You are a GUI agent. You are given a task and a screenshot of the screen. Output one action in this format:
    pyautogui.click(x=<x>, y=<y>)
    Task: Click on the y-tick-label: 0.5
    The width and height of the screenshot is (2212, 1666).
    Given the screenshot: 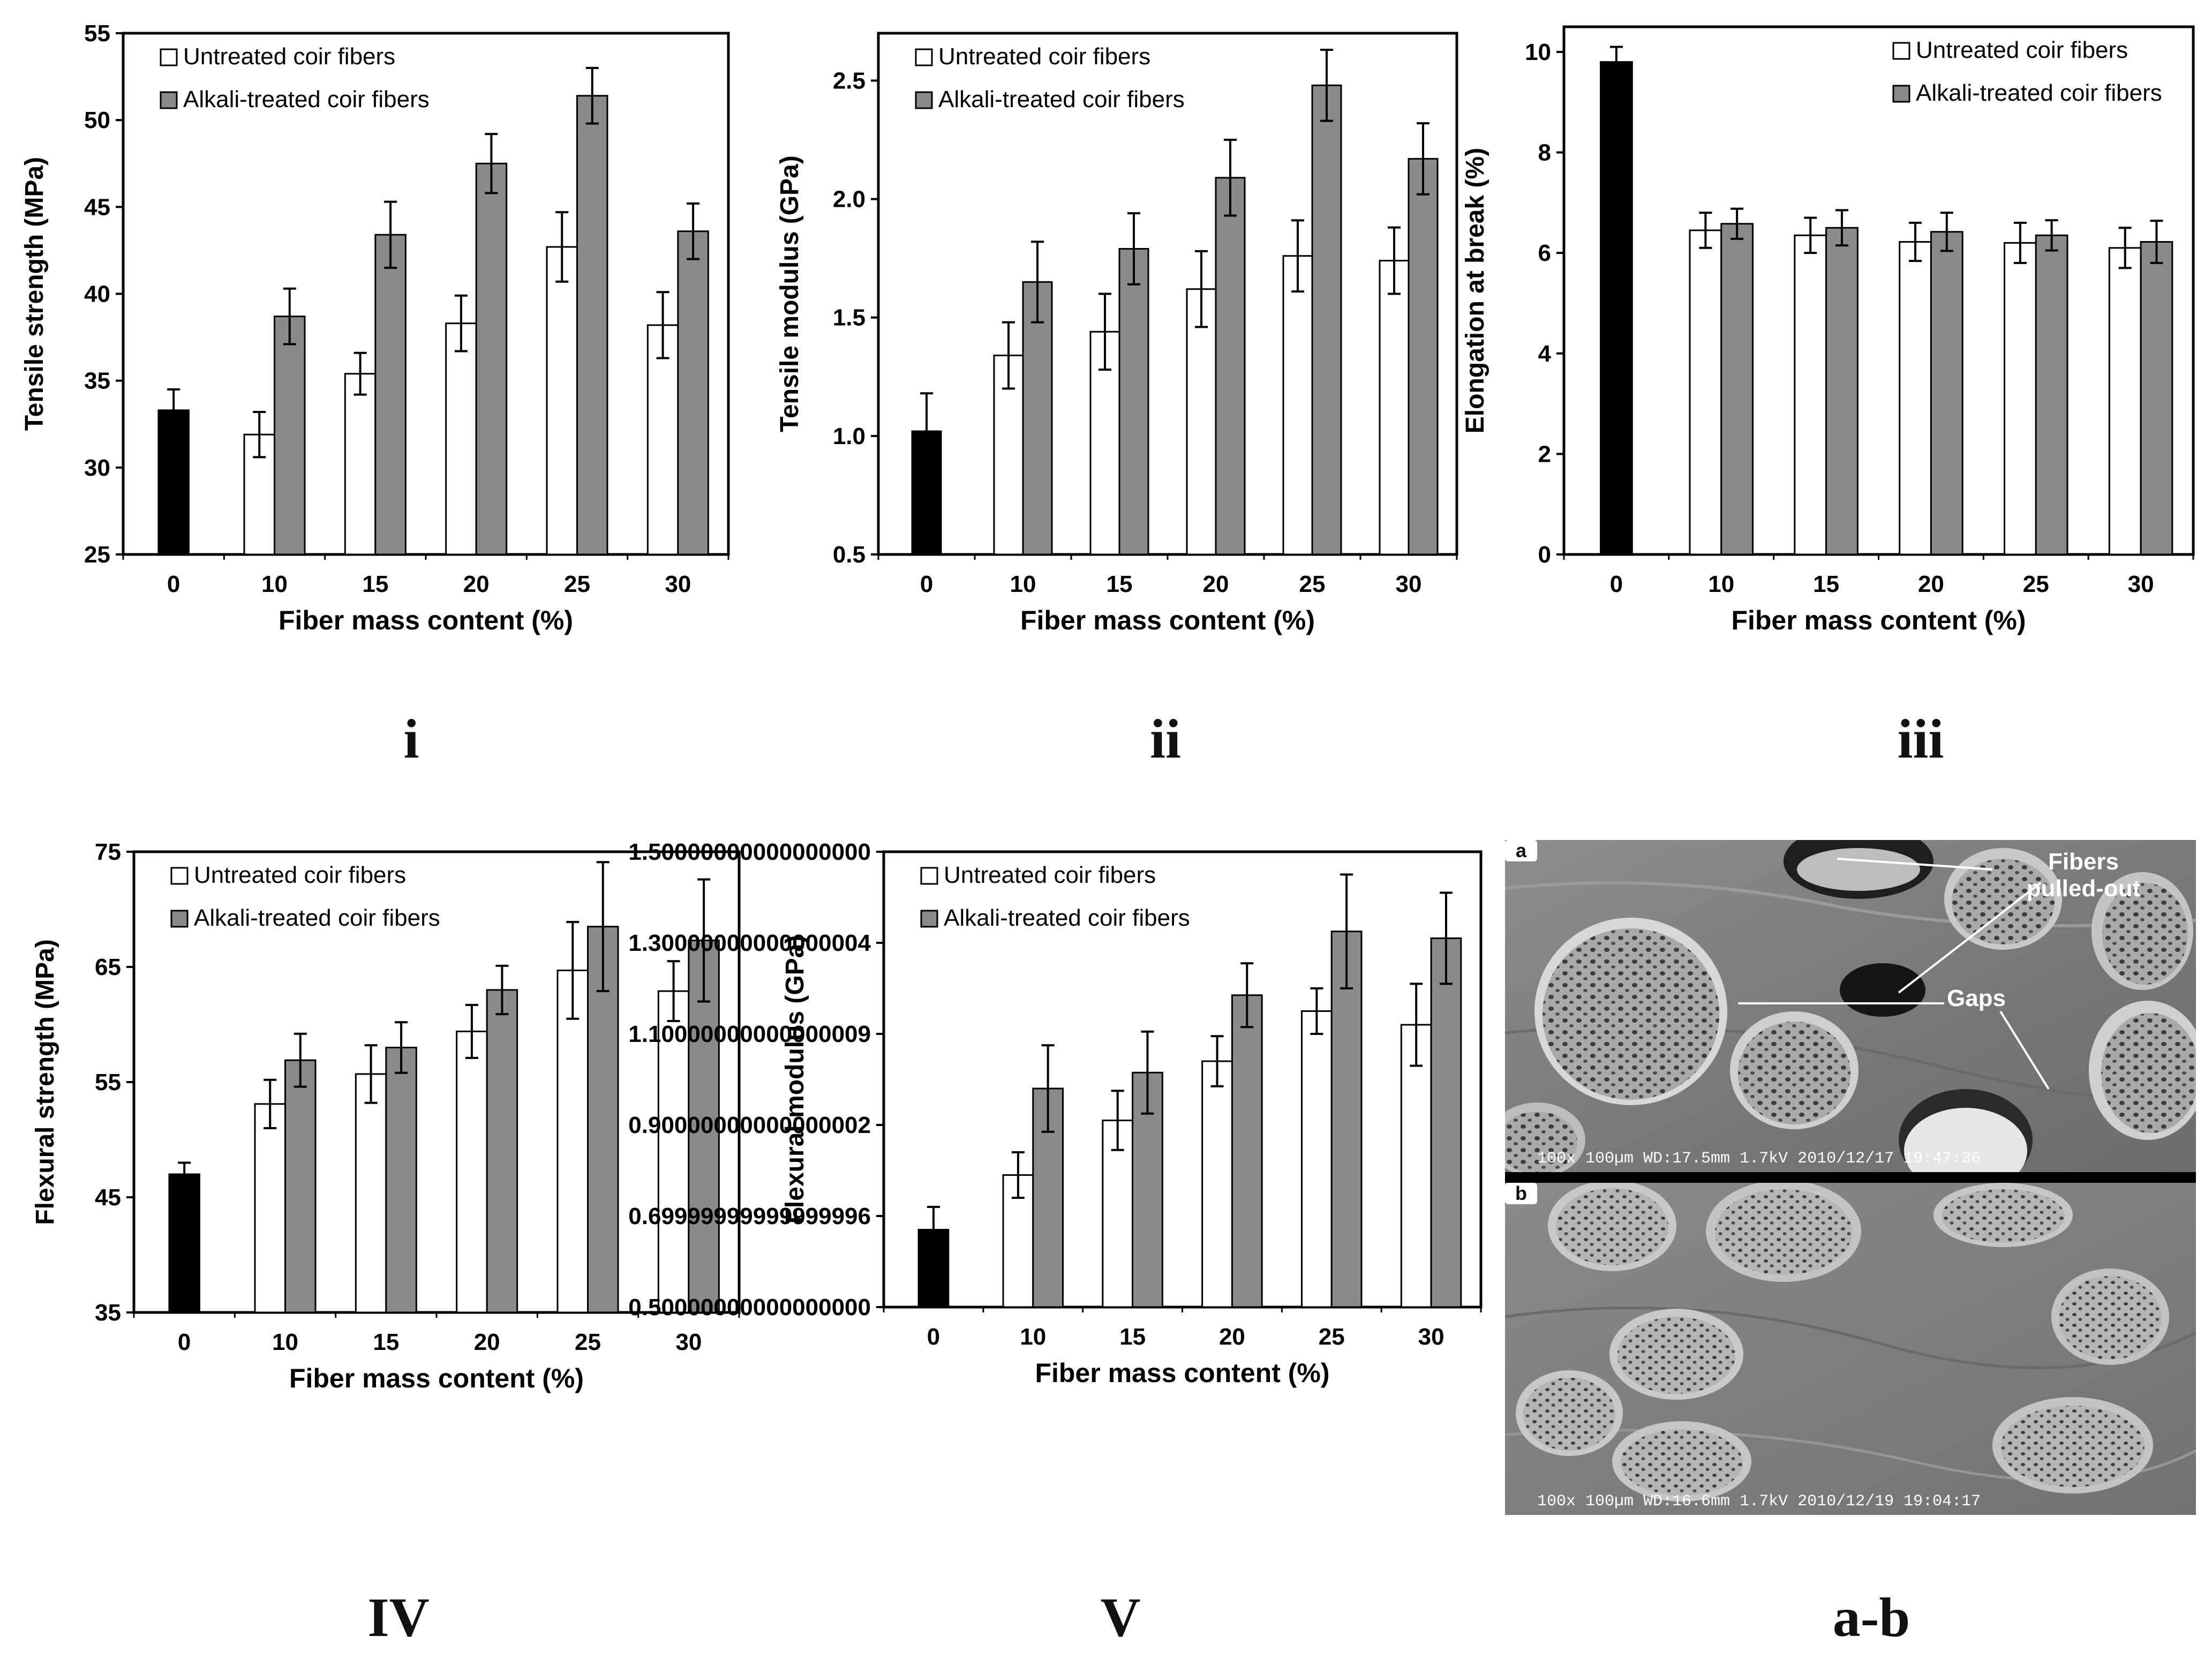 What is the action you would take?
    pyautogui.click(x=849, y=555)
    